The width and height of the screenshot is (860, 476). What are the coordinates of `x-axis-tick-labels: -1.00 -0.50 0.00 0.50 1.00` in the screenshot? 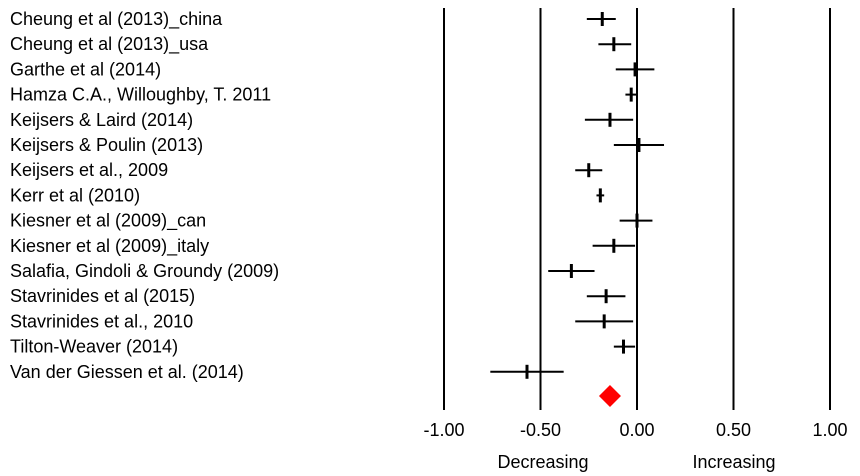 It's located at (635, 430).